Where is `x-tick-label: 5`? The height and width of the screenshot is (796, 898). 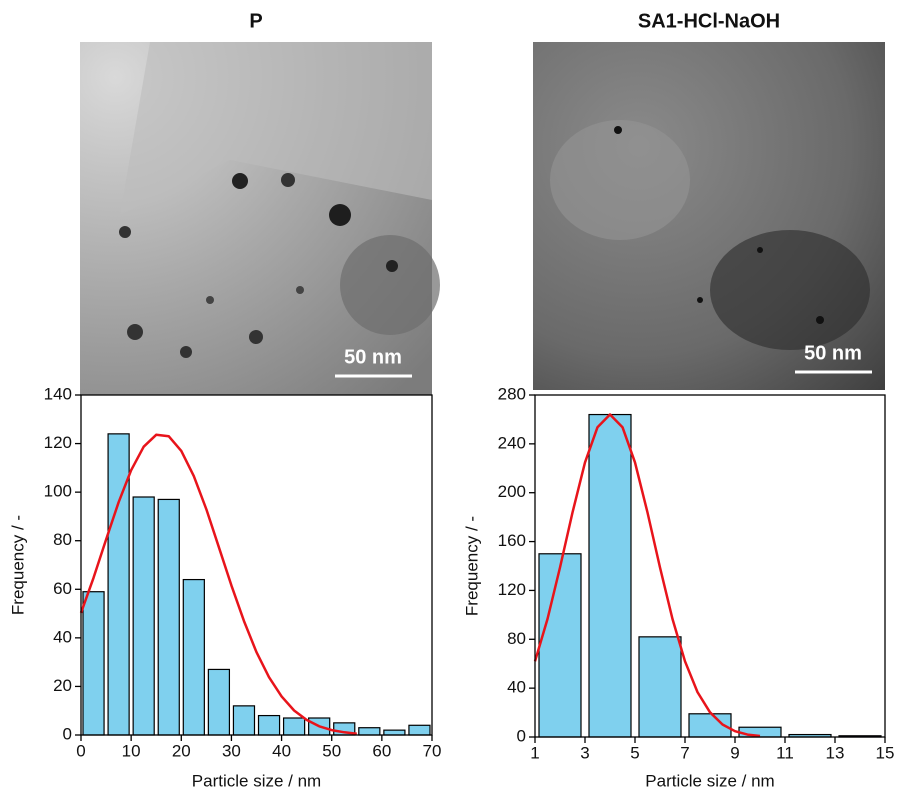
x-tick-label: 5 is located at coordinates (634, 752).